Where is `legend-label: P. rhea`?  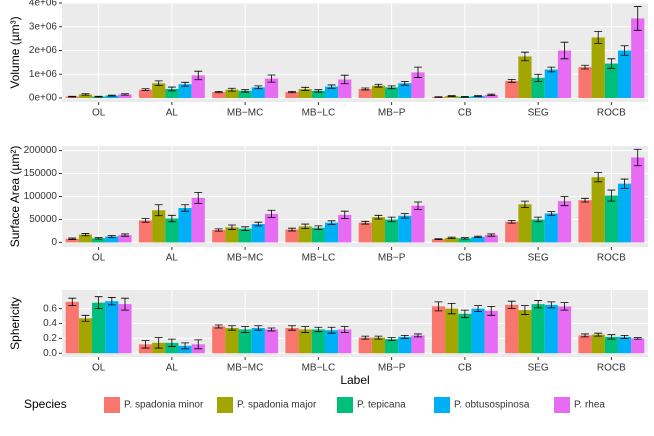
legend-label: P. rhea is located at coordinates (589, 405).